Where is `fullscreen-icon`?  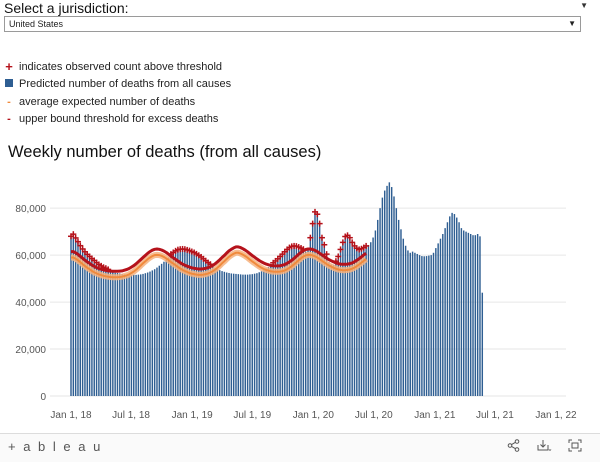 fullscreen-icon is located at coordinates (575, 447).